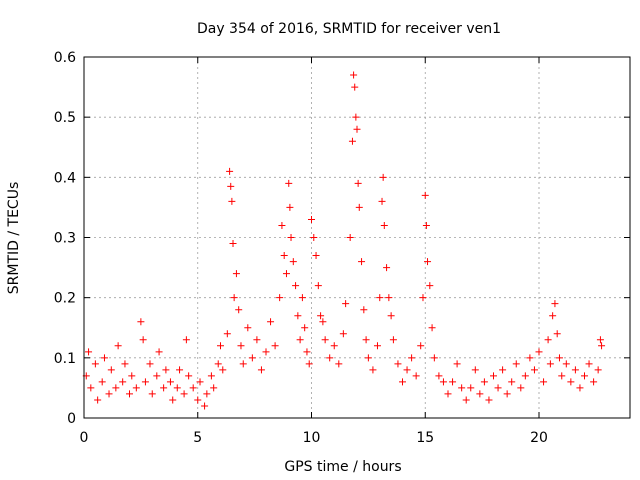 The width and height of the screenshot is (640, 480). I want to click on y-tick-label: 0.5, so click(65, 118).